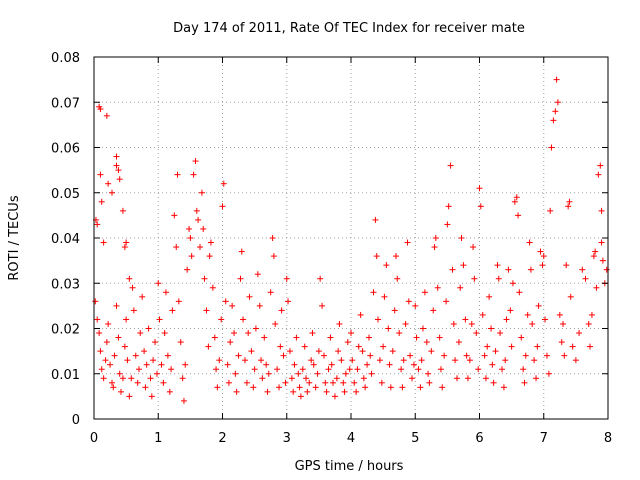  I want to click on x-tick-label: 8, so click(608, 438).